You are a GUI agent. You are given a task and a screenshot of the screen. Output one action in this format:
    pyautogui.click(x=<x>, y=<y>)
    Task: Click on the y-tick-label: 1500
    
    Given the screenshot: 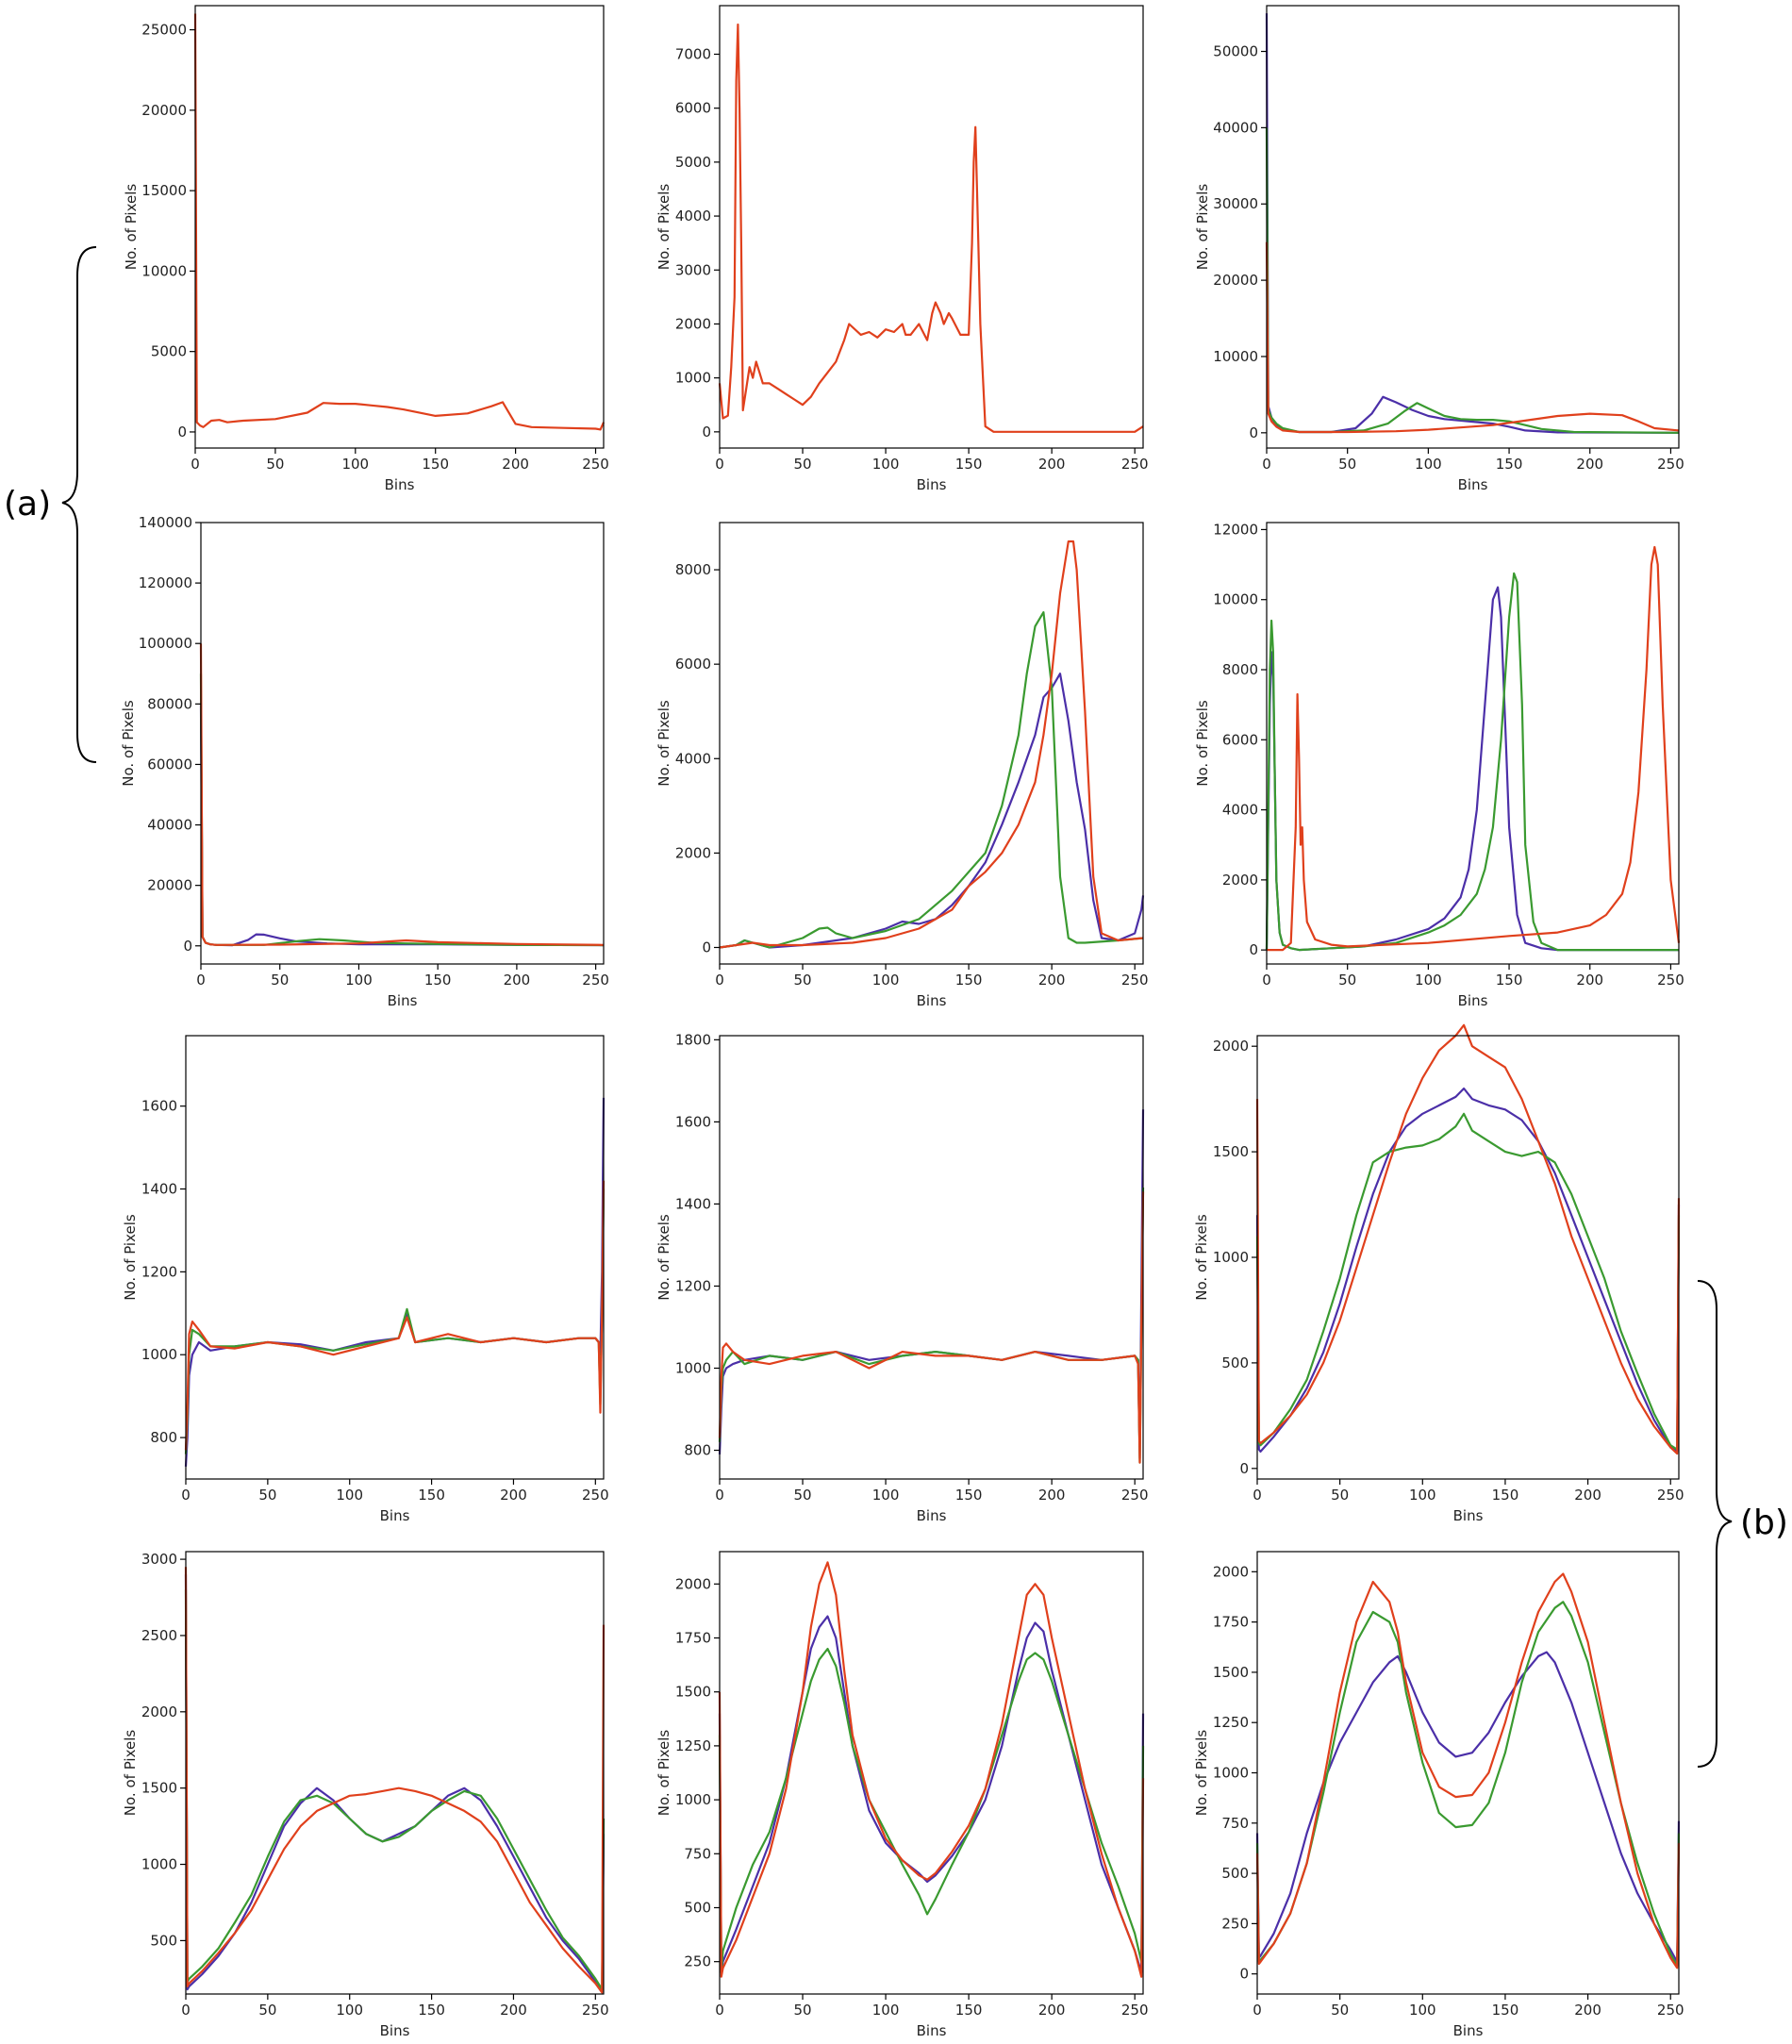 What is the action you would take?
    pyautogui.click(x=1231, y=1151)
    